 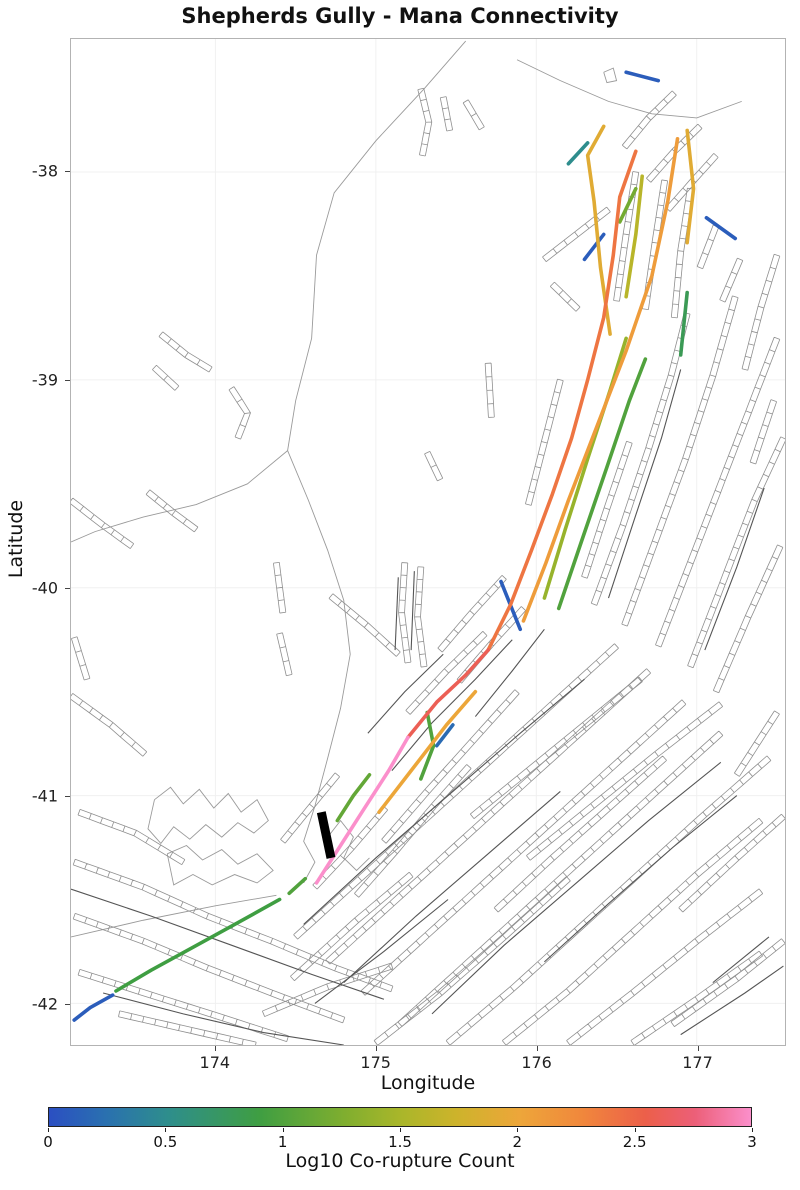 What do you see at coordinates (375, 1062) in the screenshot?
I see `x-tick-label: 175` at bounding box center [375, 1062].